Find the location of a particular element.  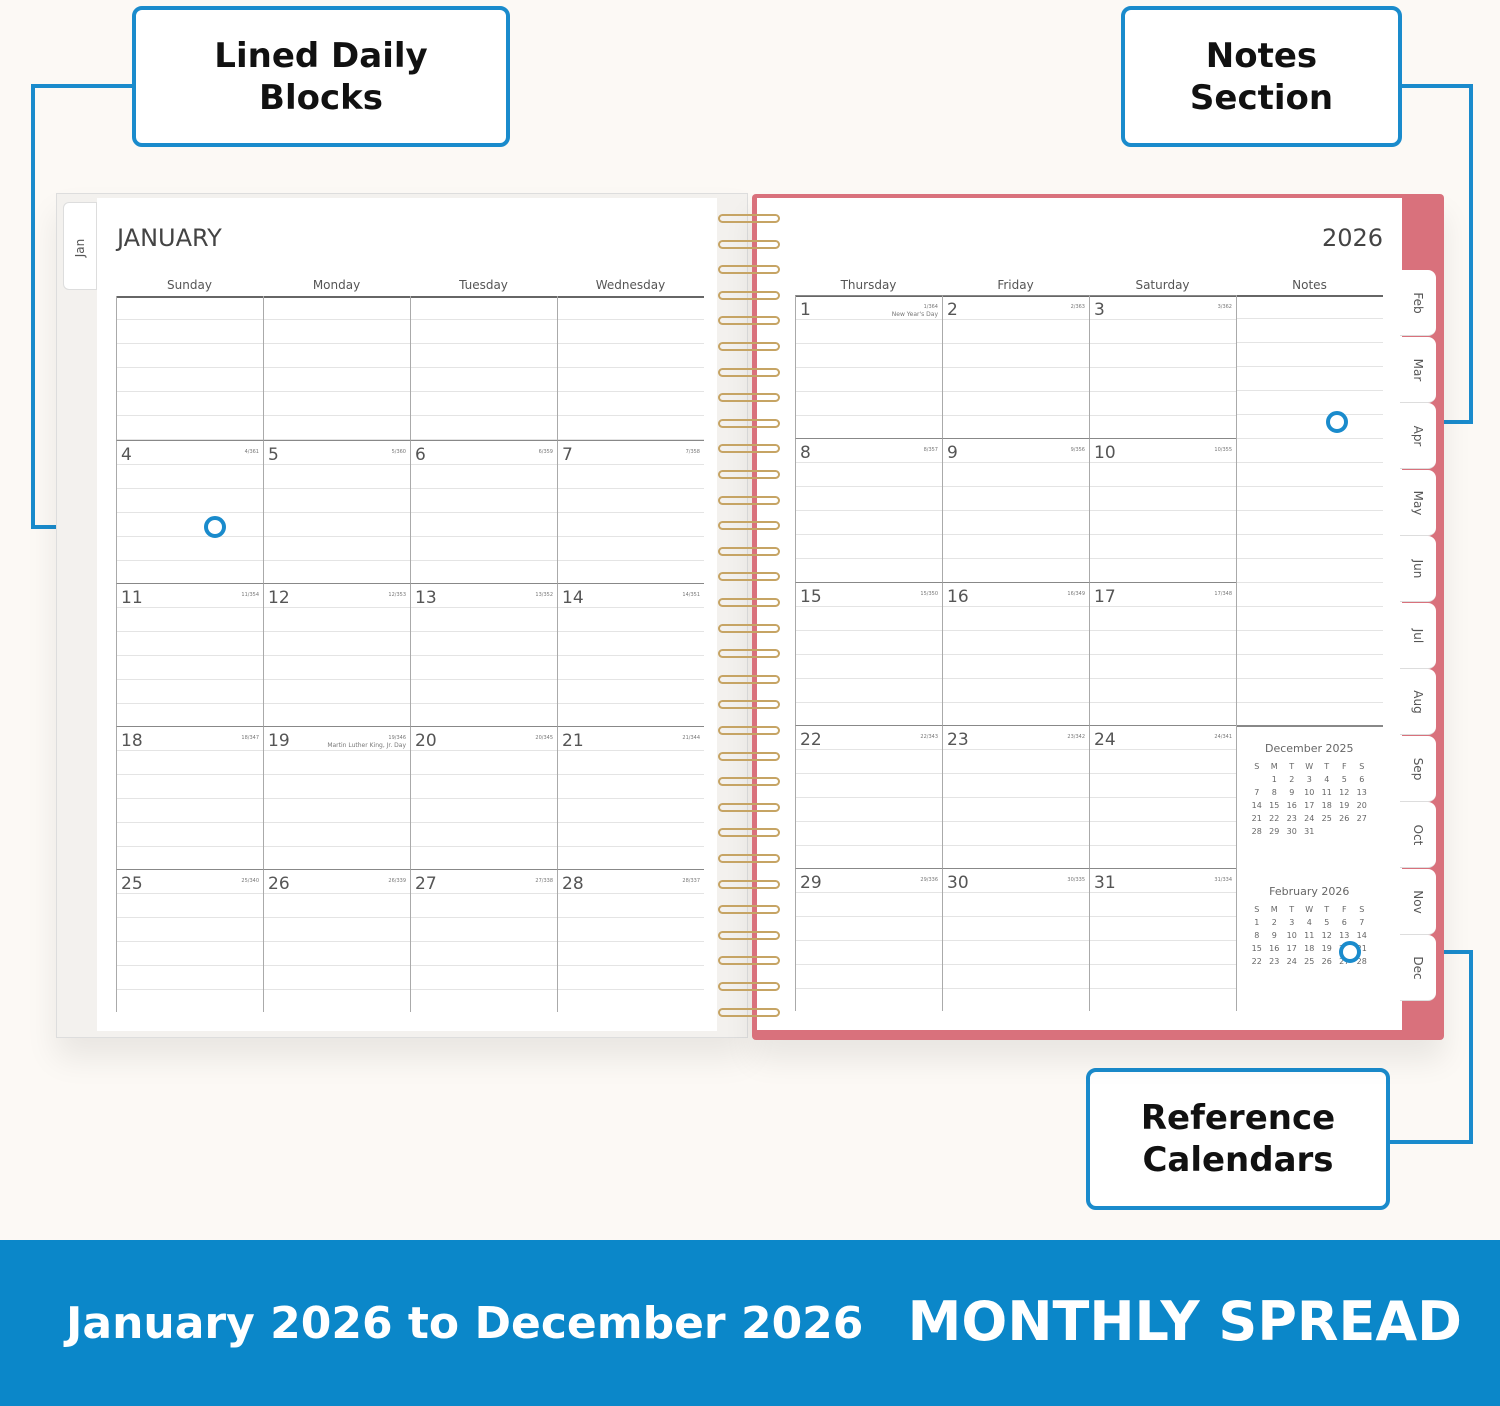

mini-calendar-day: 14 is located at coordinates (1361, 935).